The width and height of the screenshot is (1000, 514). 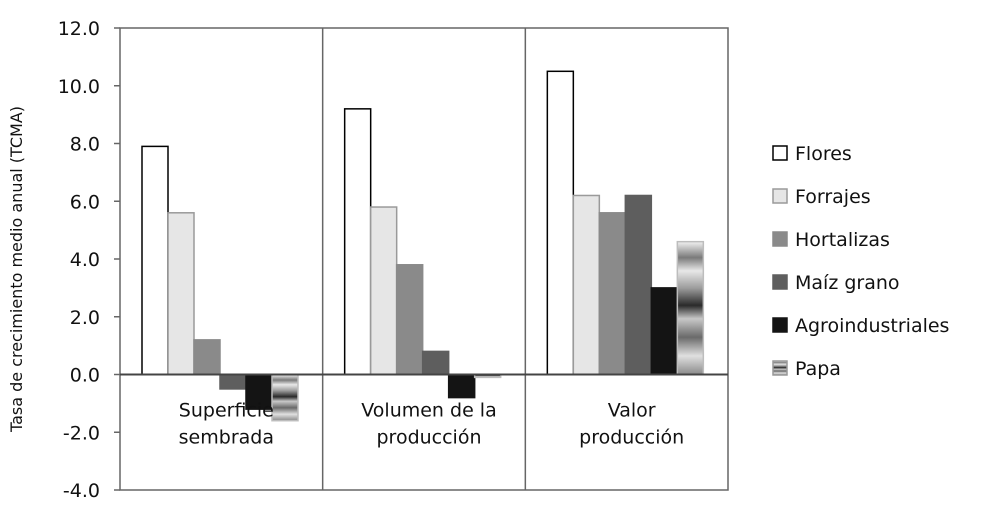 I want to click on legend-item: Flores, so click(x=812, y=154).